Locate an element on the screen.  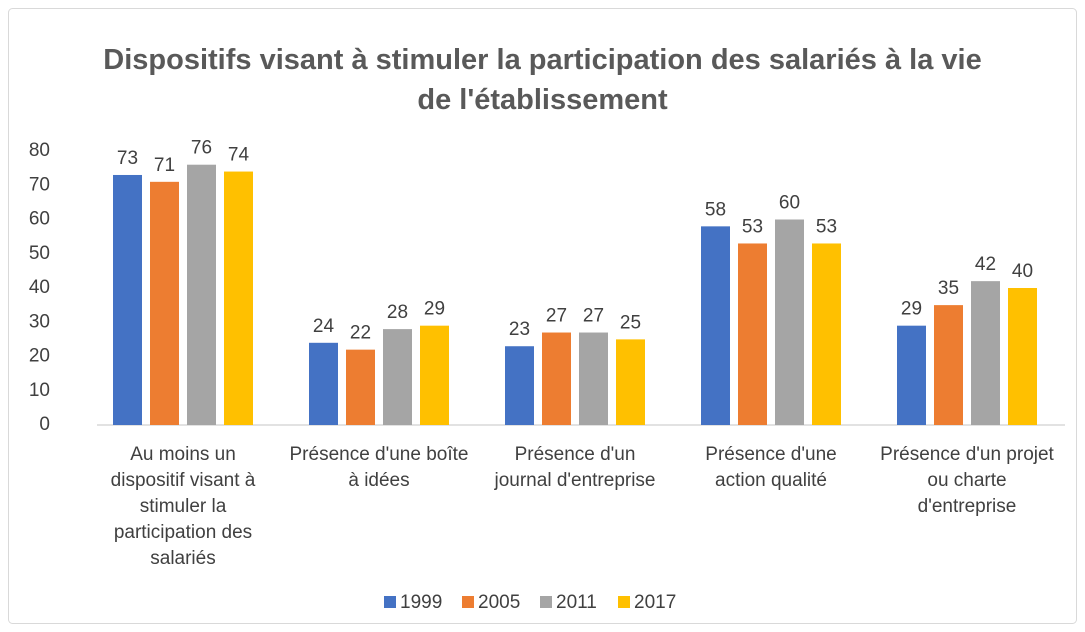
y-tick-label: 70 is located at coordinates (39, 184).